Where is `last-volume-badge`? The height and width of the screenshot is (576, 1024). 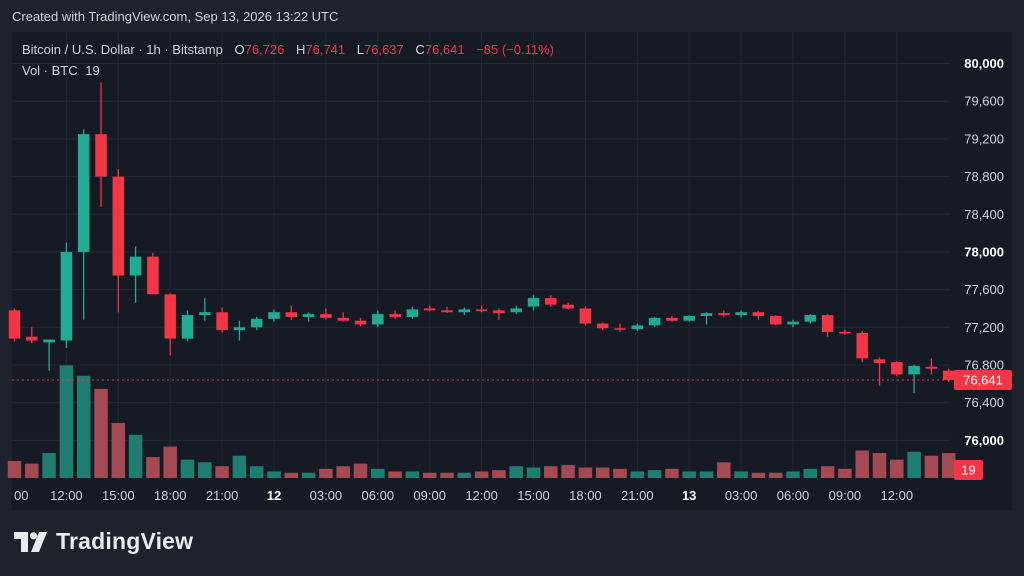 last-volume-badge is located at coordinates (968, 470).